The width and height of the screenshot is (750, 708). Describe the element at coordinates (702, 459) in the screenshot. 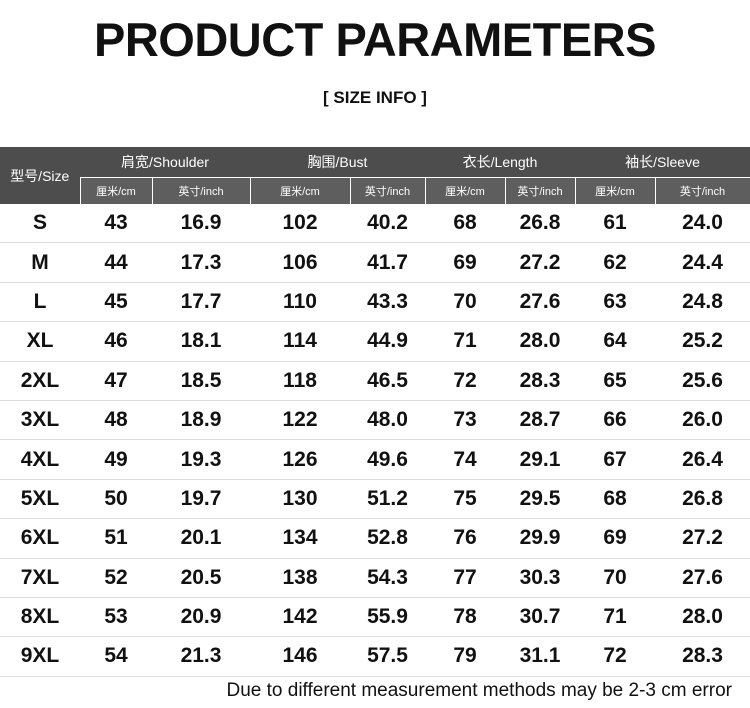

I see `value-cell: 26.4` at that location.